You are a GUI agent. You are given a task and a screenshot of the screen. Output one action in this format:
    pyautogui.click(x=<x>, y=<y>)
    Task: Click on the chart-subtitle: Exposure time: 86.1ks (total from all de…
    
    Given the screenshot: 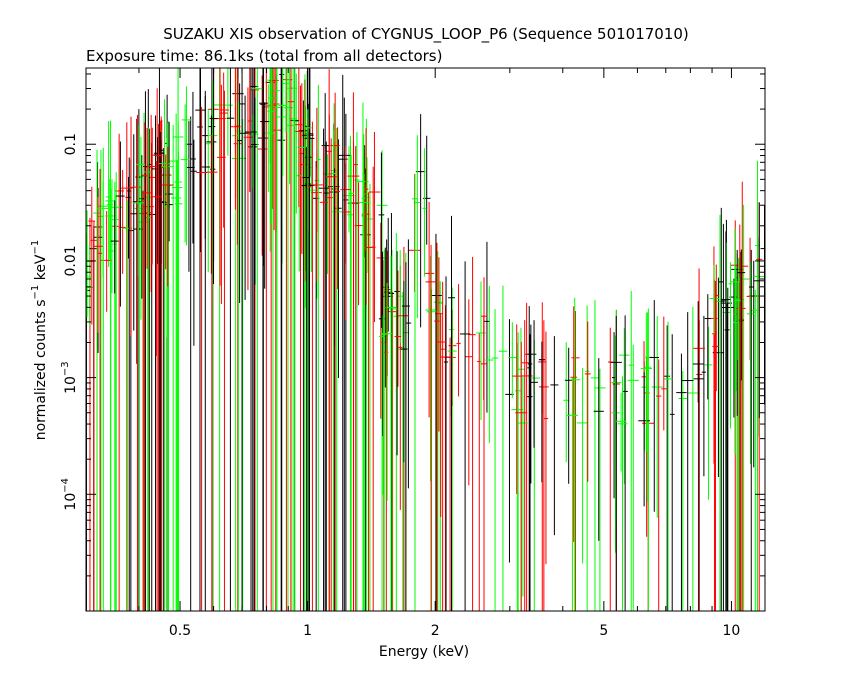 What is the action you would take?
    pyautogui.click(x=264, y=56)
    